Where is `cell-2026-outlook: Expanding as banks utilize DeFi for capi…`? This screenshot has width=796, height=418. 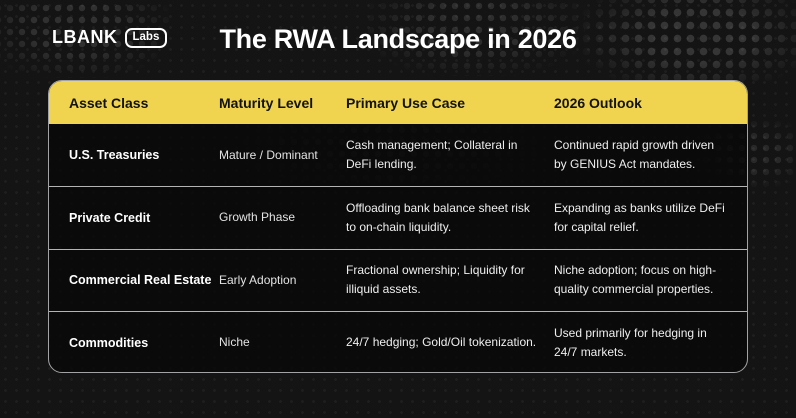
cell-2026-outlook: Expanding as banks utilize DeFi for capi… is located at coordinates (639, 217).